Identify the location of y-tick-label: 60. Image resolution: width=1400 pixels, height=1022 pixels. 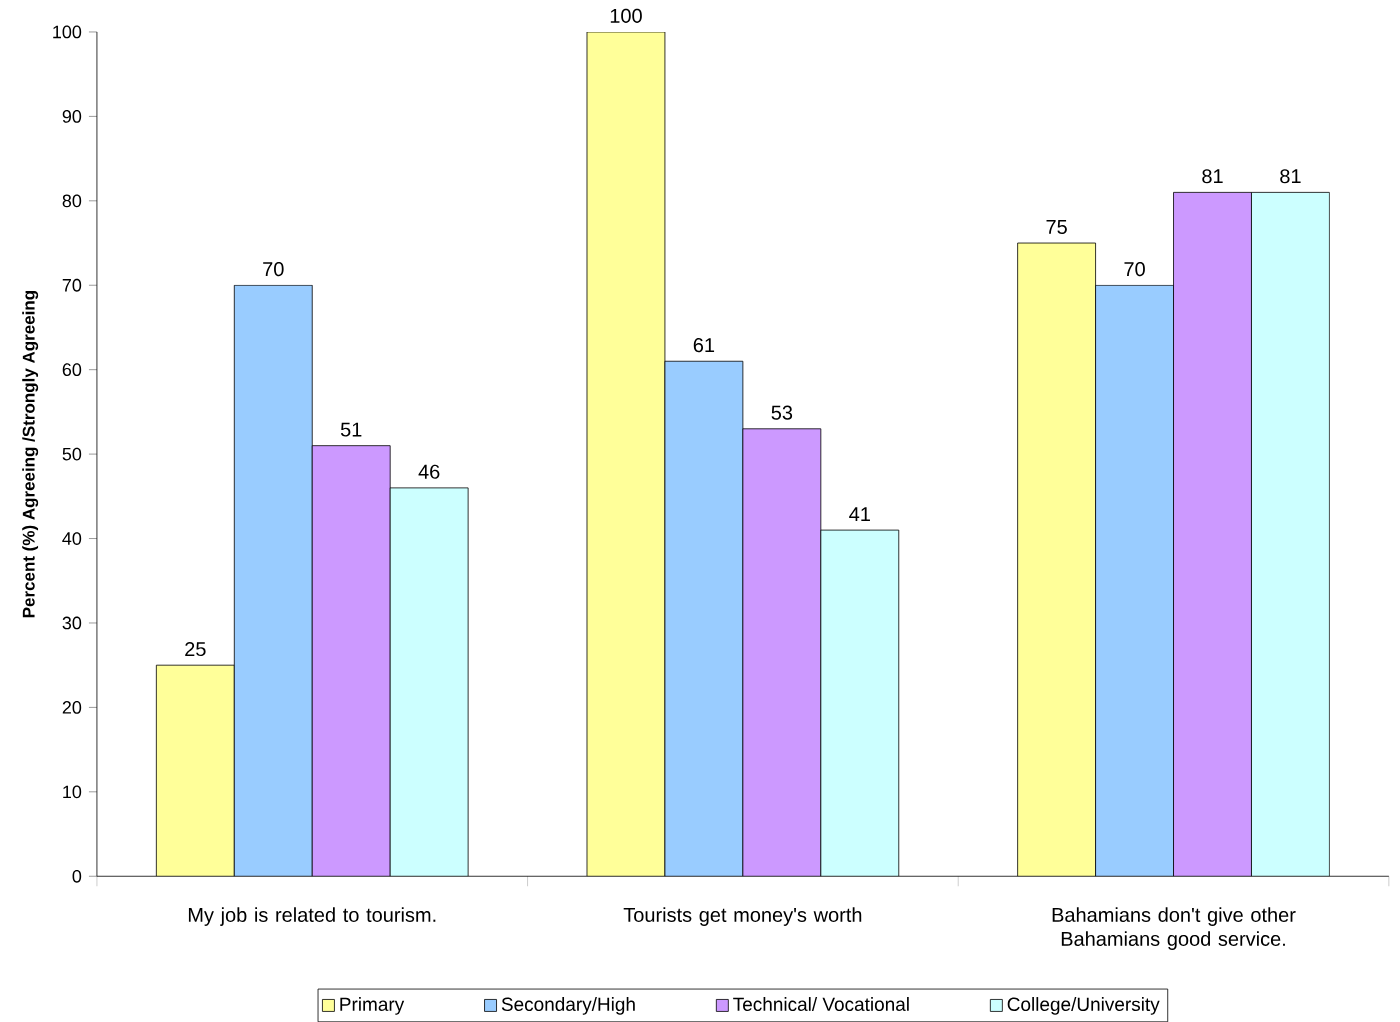
(72, 369).